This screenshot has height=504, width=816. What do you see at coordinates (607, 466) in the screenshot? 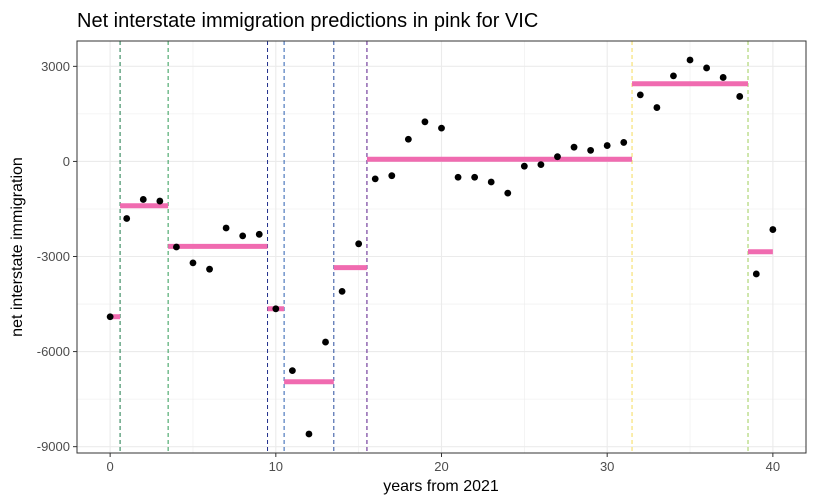
I see `x-tick-label: 30` at bounding box center [607, 466].